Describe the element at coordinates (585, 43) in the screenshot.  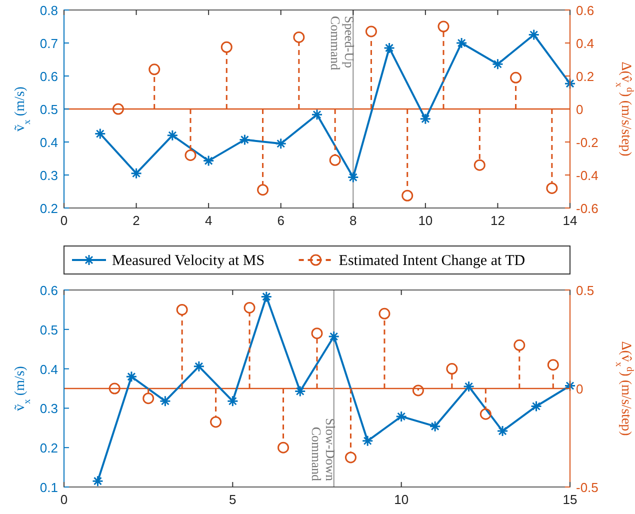
I see `y2-tick-label: 0.4` at that location.